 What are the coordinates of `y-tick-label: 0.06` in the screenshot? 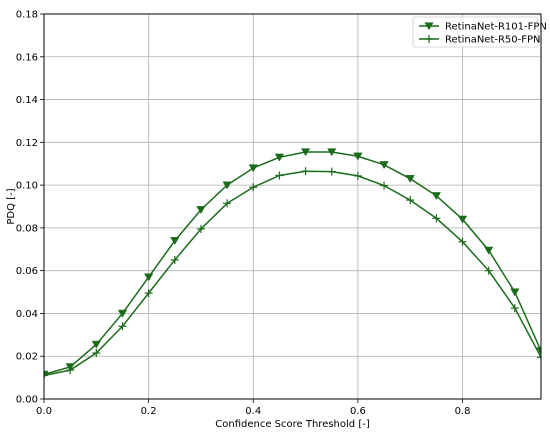 It's located at (27, 271).